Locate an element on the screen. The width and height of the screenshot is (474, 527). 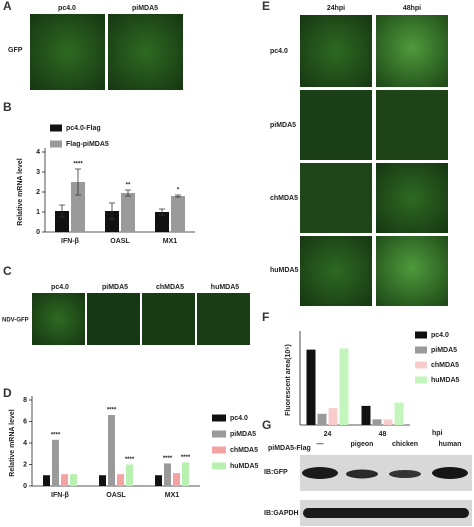
legend-label: Flag-piMDA5 is located at coordinates (87, 144).